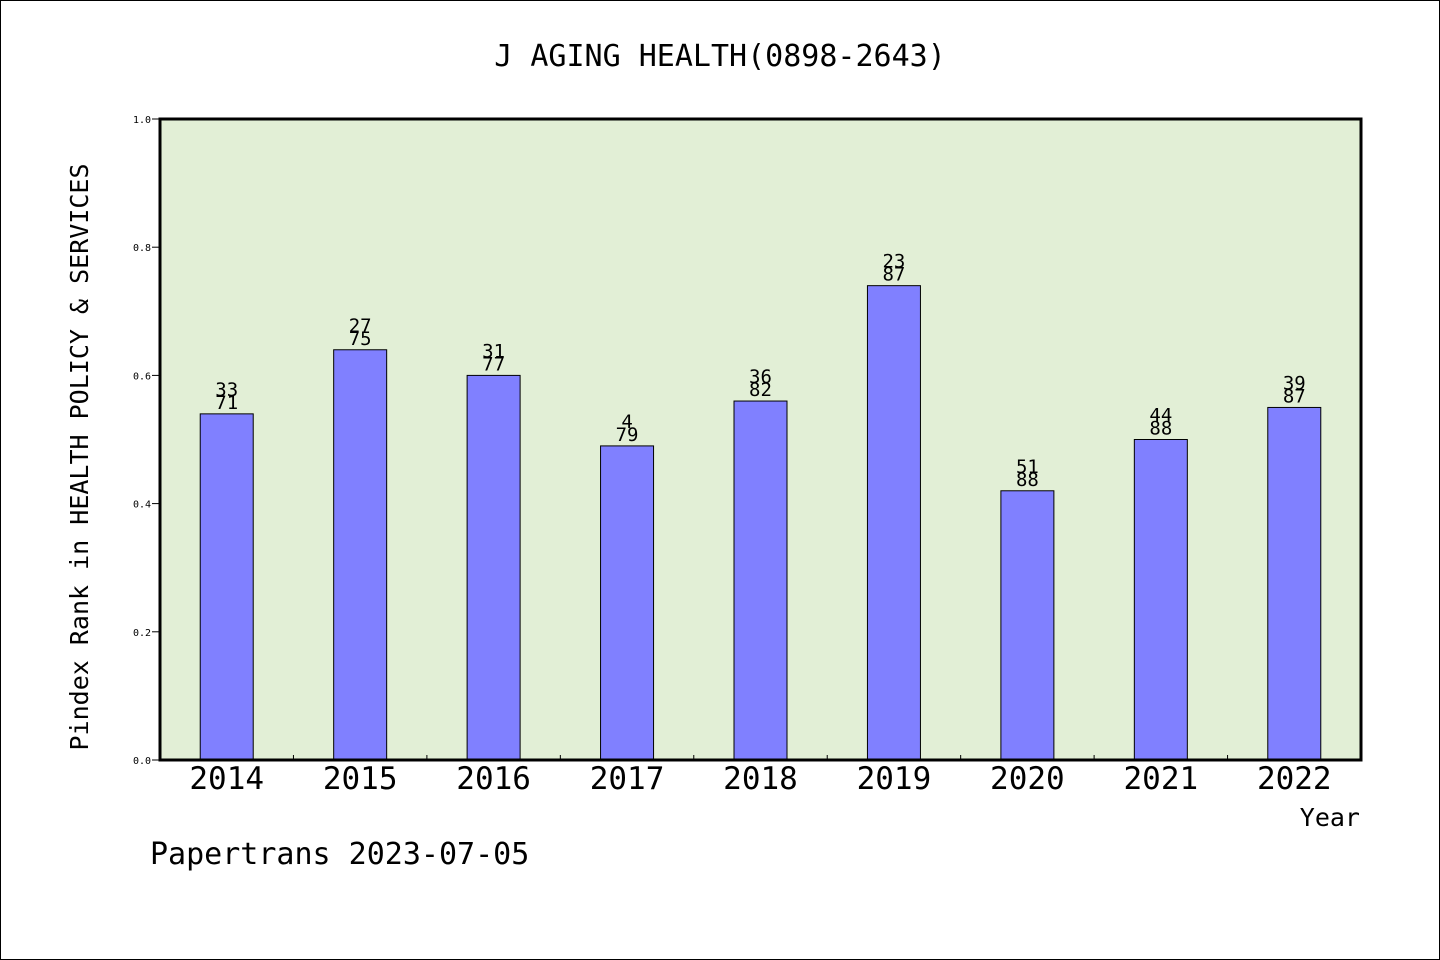 Image resolution: width=1440 pixels, height=960 pixels. I want to click on x-tick-label: 2021, so click(1161, 779).